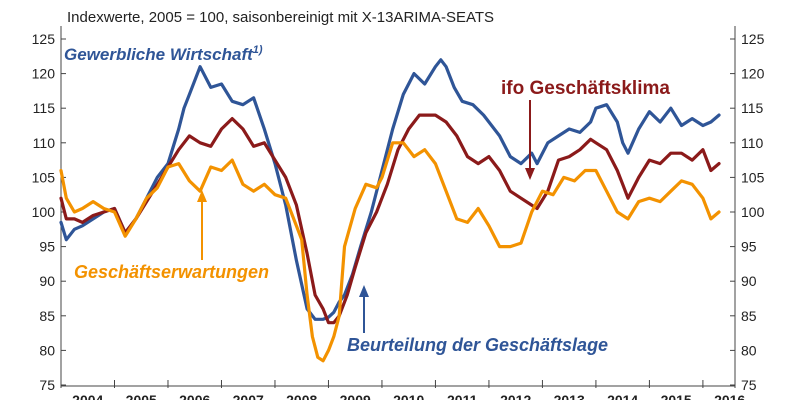 The height and width of the screenshot is (400, 790). What do you see at coordinates (171, 272) in the screenshot?
I see `erwartungen-label: Geschäftserwartungen` at bounding box center [171, 272].